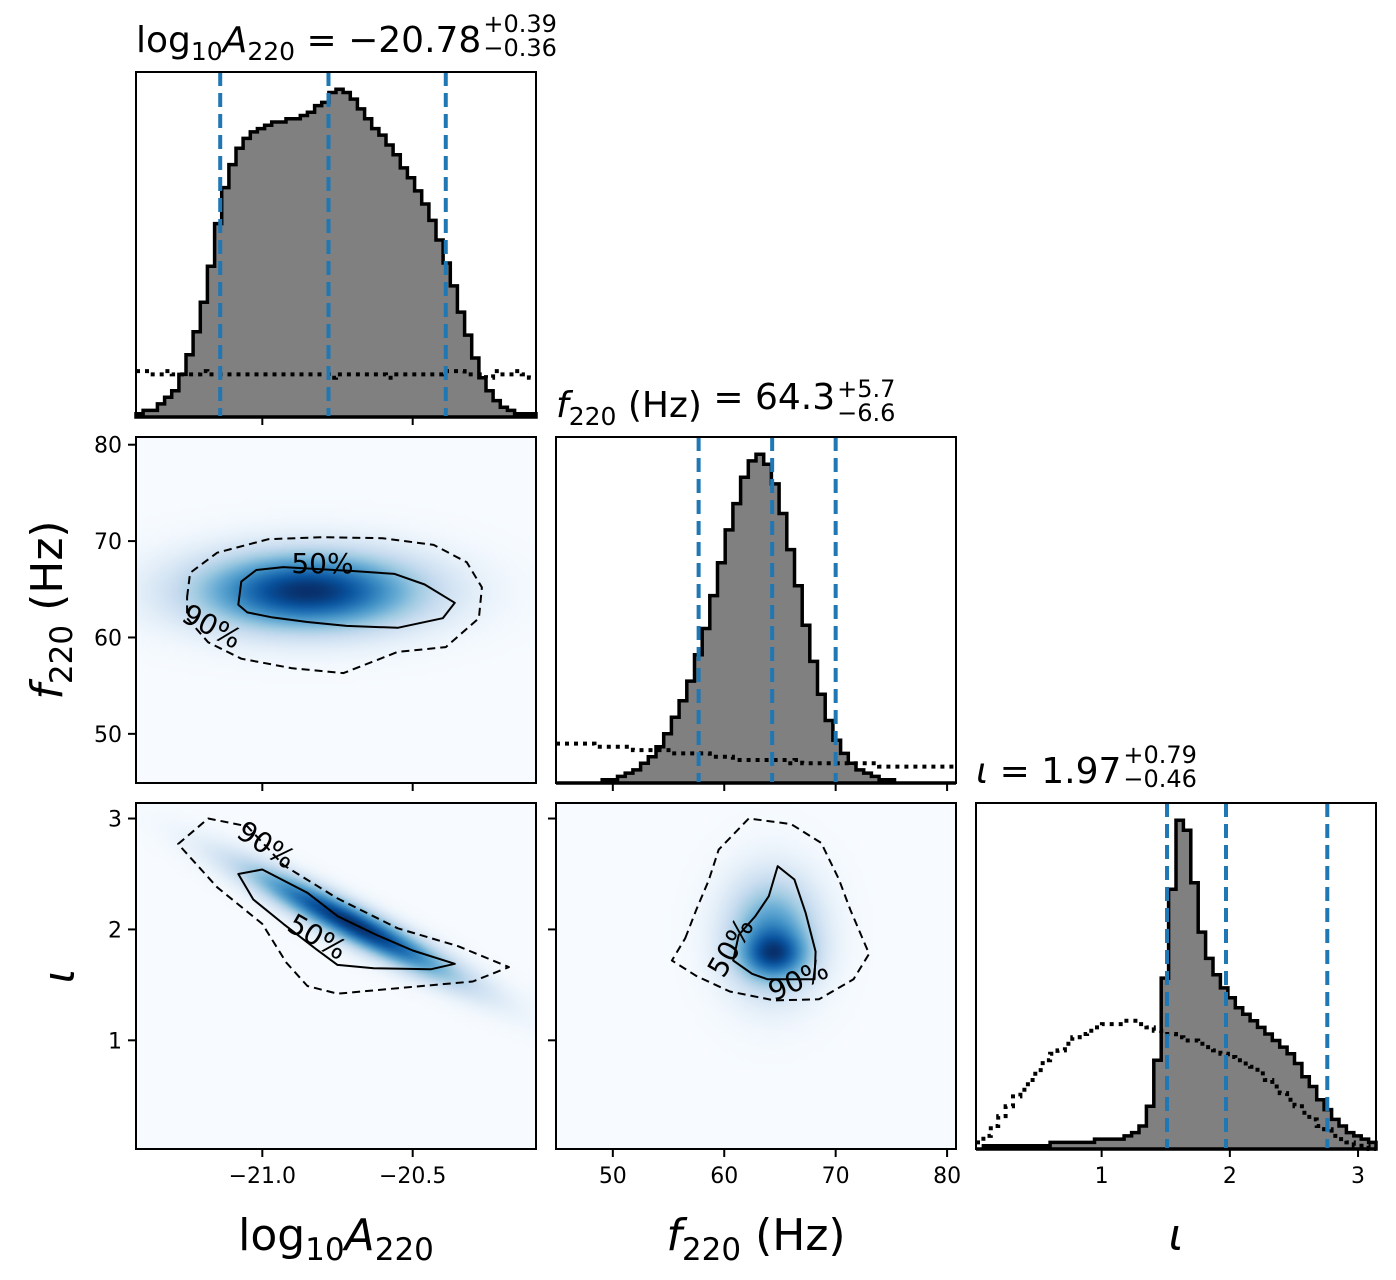 Image resolution: width=1396 pixels, height=1280 pixels. I want to click on x-tick-label: 60, so click(724, 1176).